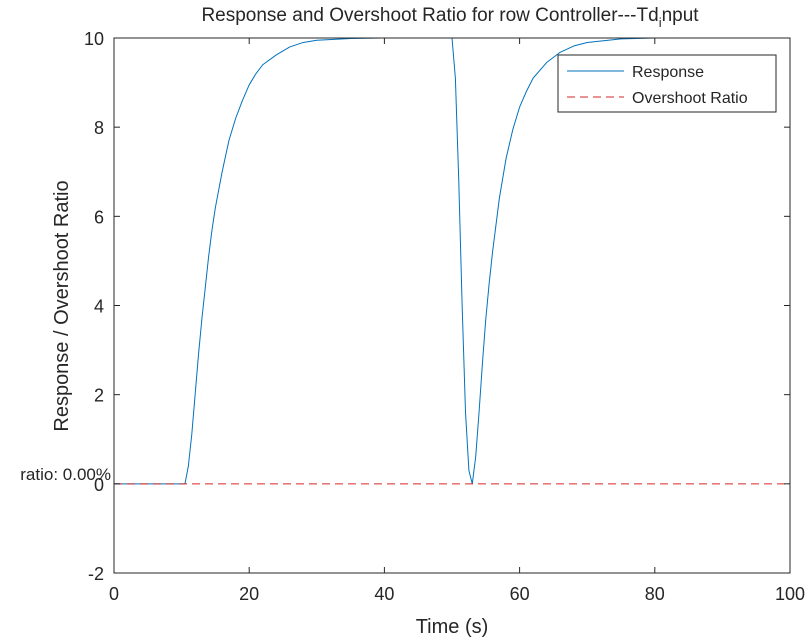  I want to click on y-tick-label: -2, so click(96, 574).